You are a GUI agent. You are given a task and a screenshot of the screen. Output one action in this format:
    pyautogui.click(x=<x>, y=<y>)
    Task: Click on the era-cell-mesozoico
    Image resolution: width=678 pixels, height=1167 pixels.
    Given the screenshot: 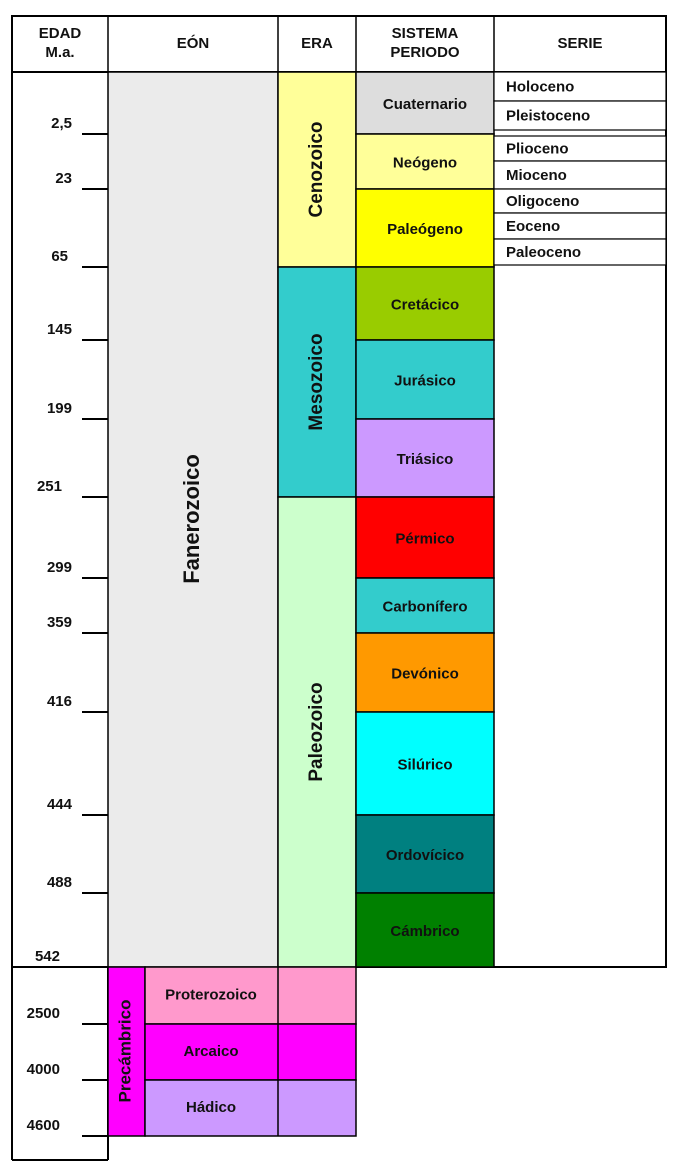 What is the action you would take?
    pyautogui.click(x=317, y=382)
    